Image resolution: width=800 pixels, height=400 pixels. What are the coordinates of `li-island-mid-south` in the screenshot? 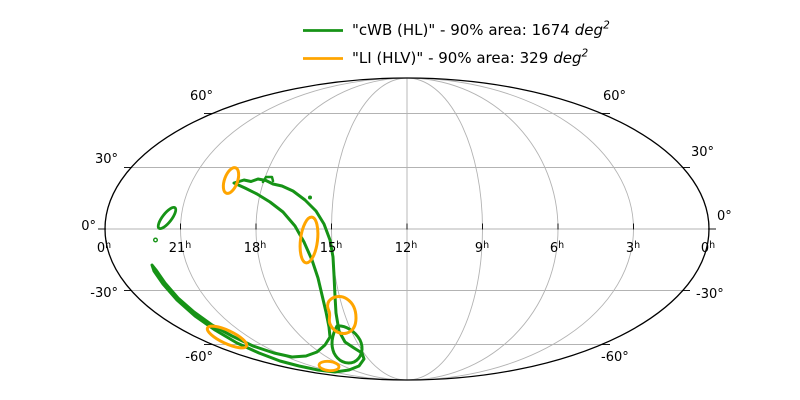 It's located at (342, 315).